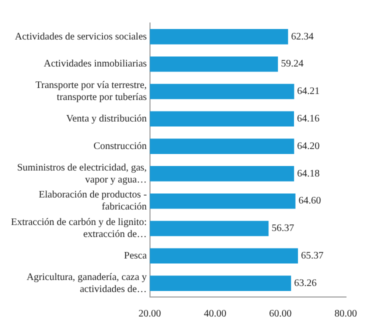  Describe the element at coordinates (91, 92) in the screenshot. I see `y-tick-label: Transporte por vía terrestre, transporte por tuberías` at that location.